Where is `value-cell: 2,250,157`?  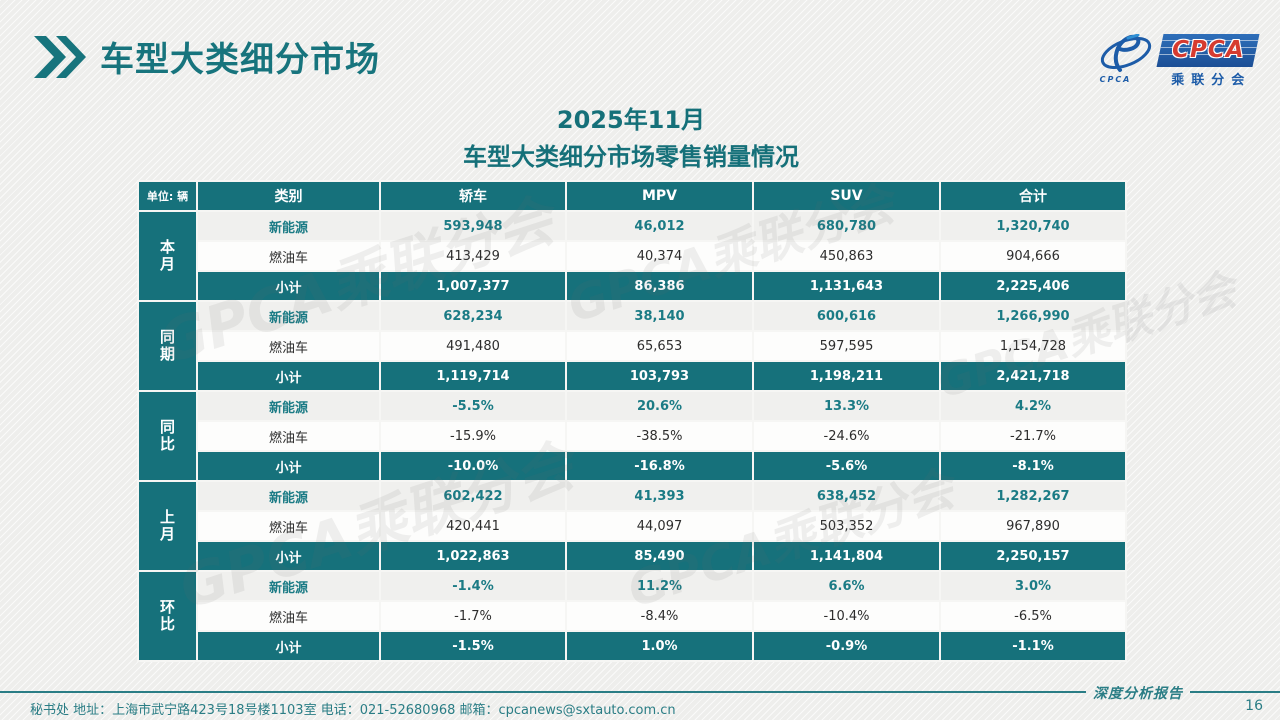 value-cell: 2,250,157 is located at coordinates (1033, 556).